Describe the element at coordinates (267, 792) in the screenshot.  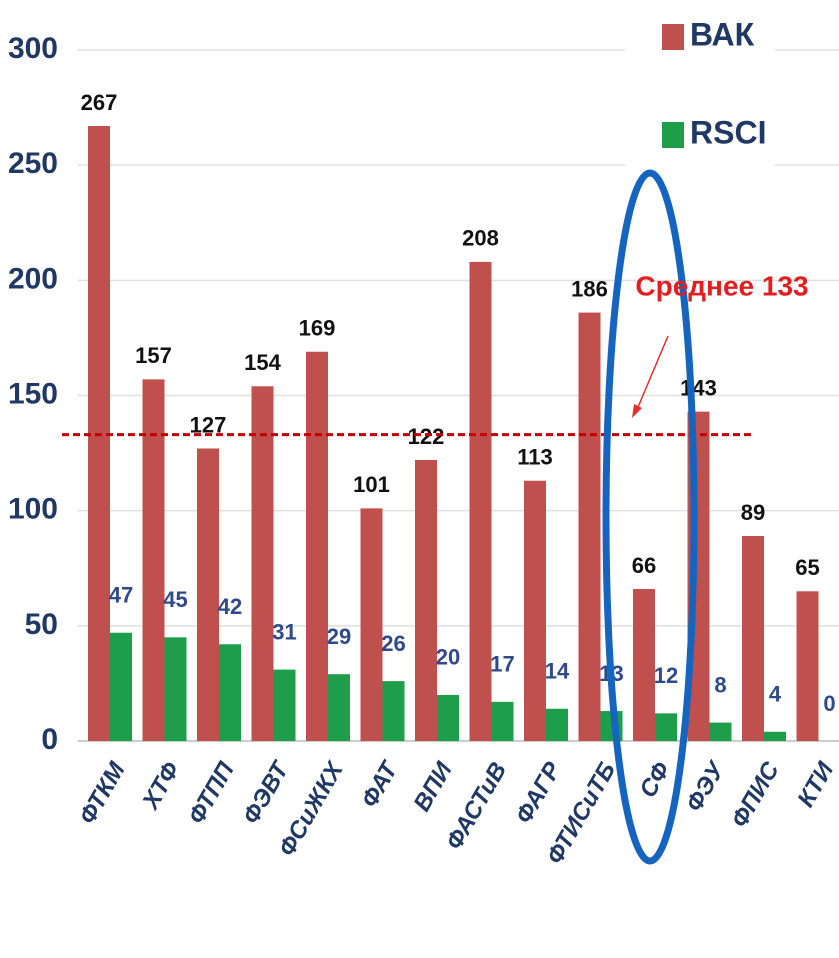
I see `x-tick-label: ФЭВТ` at that location.